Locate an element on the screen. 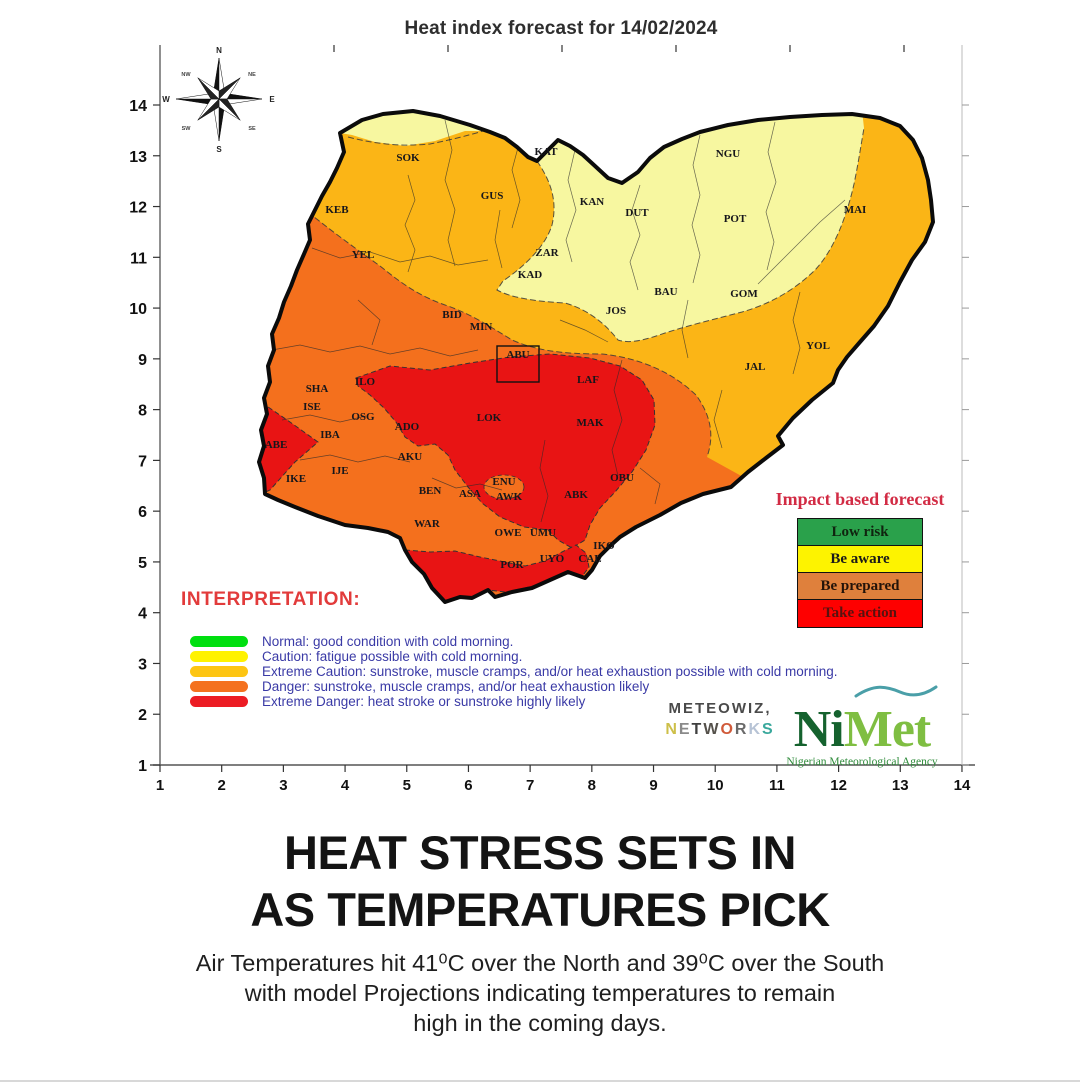 Image resolution: width=1080 pixels, height=1082 pixels. y-tick-label: 3 is located at coordinates (142, 664).